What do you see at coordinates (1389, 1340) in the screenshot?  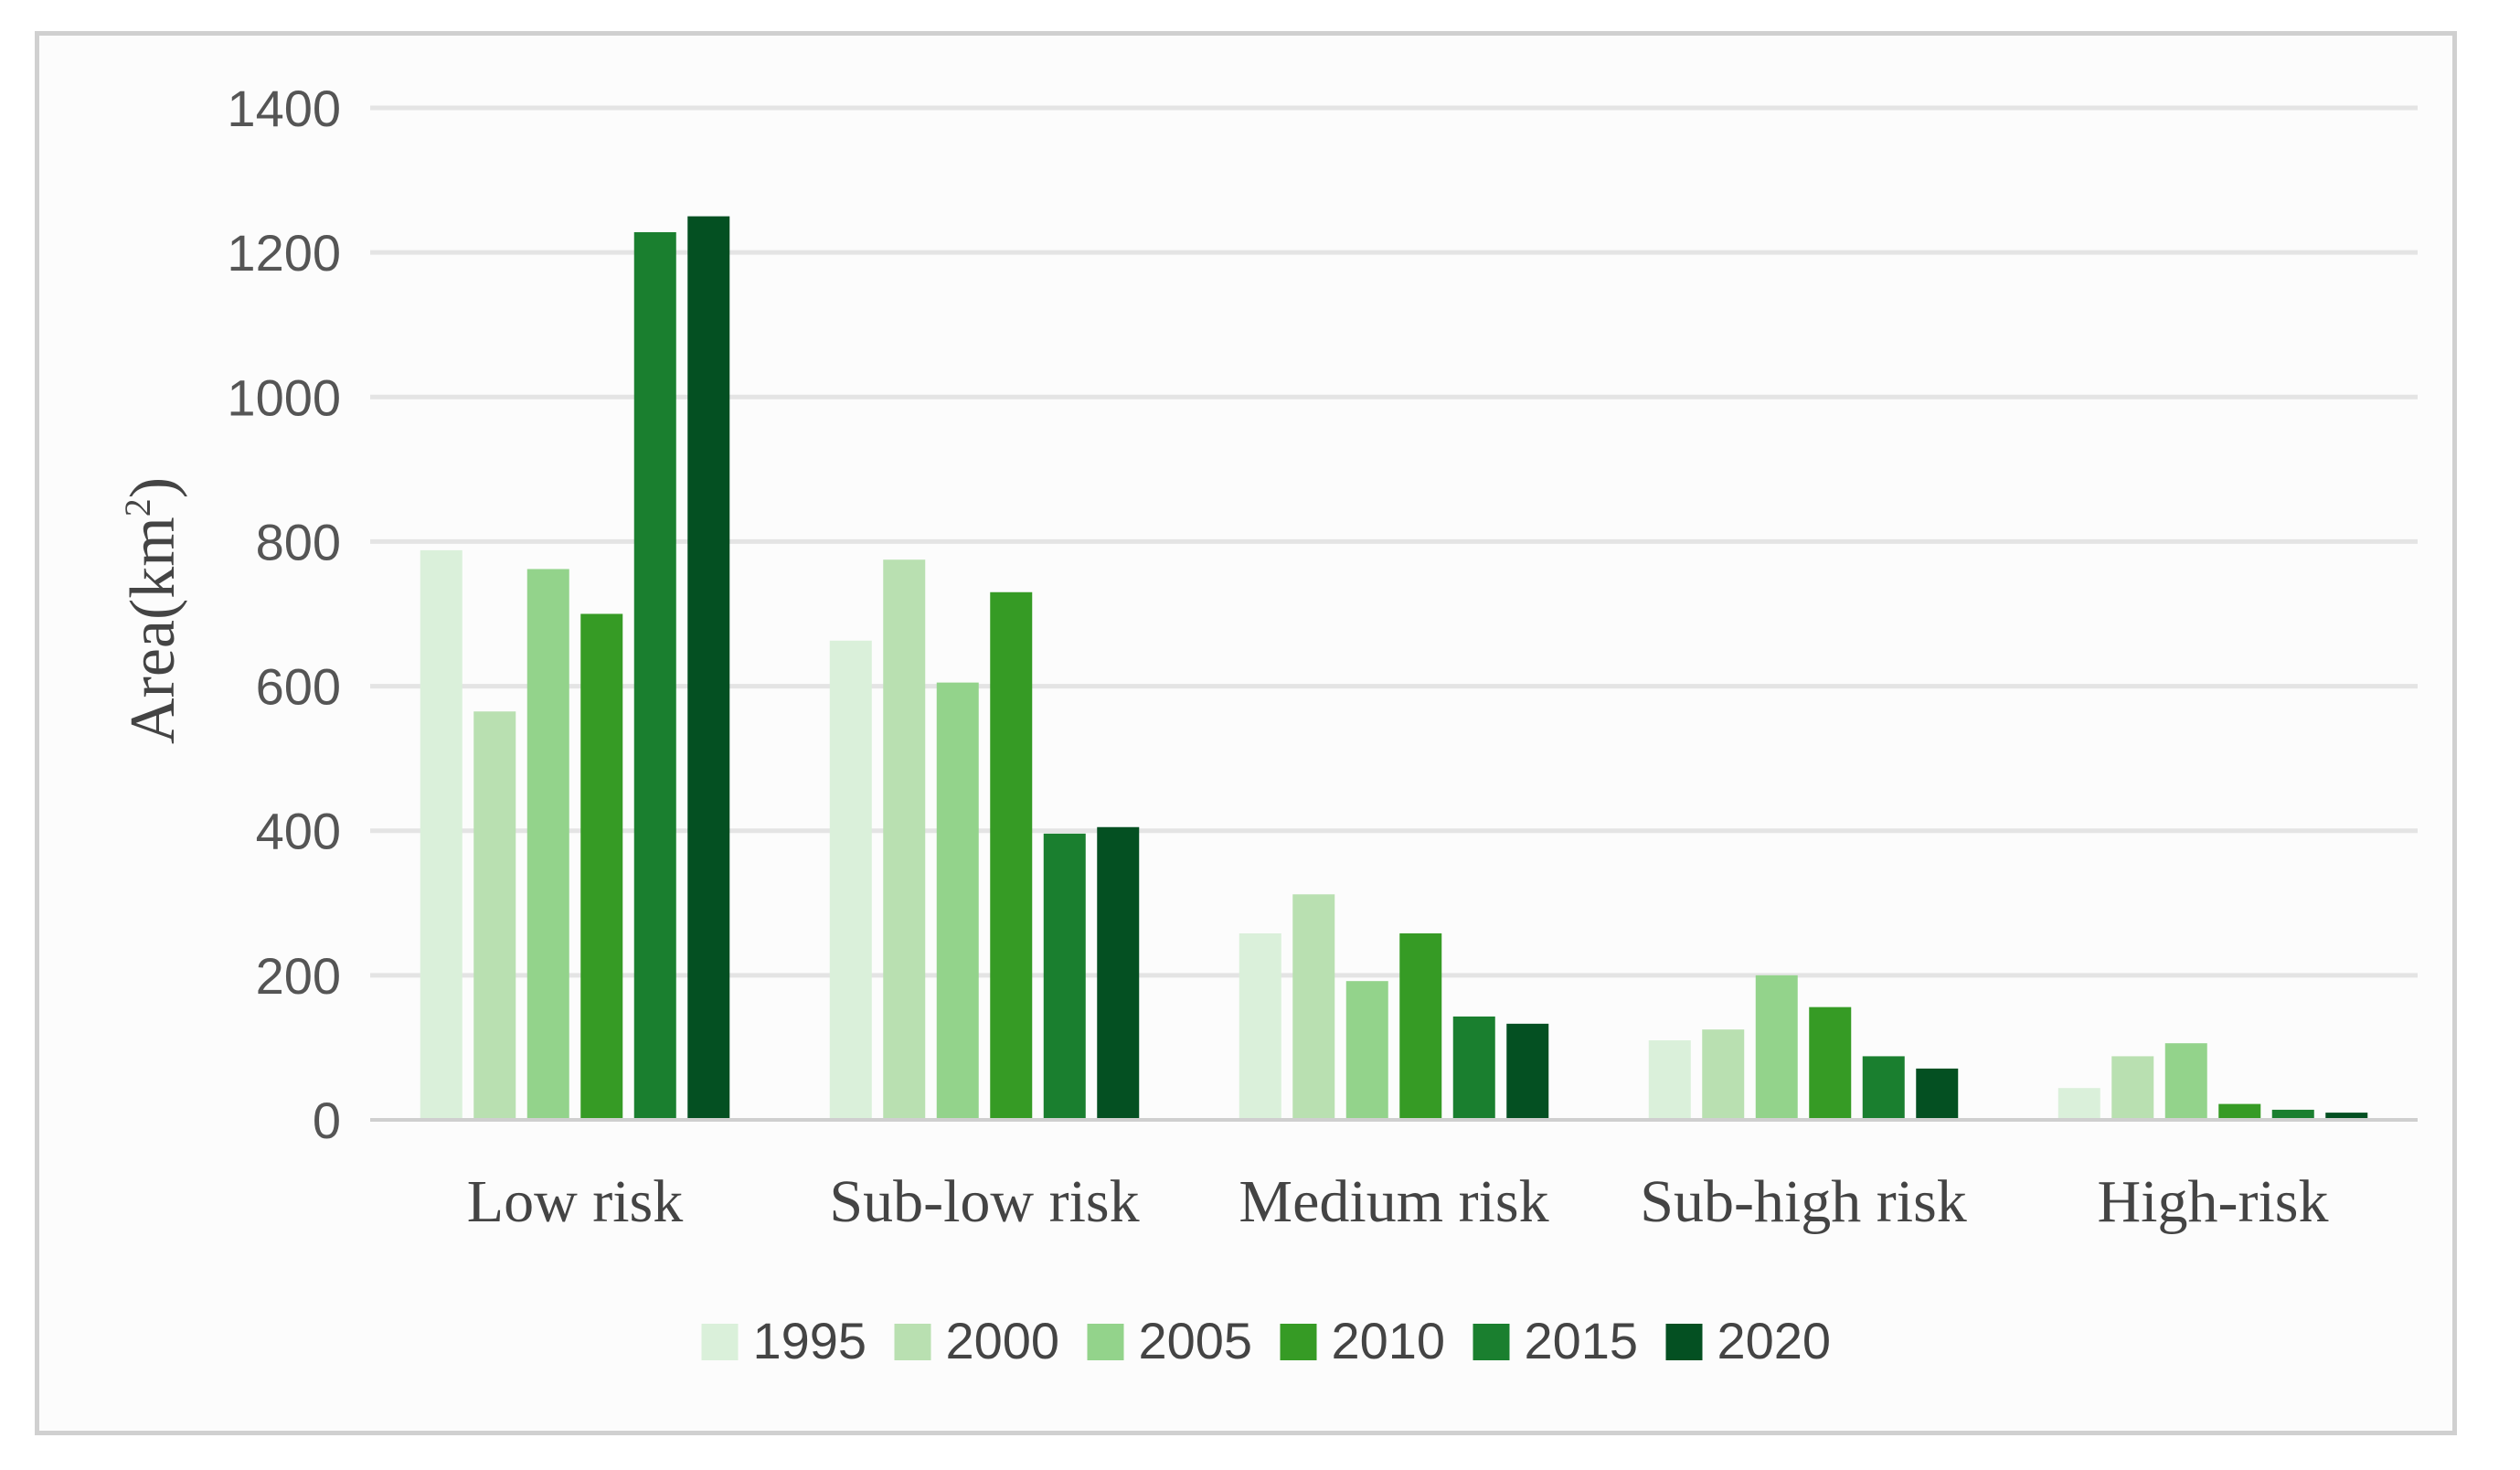 I see `legend-label: 2010` at bounding box center [1389, 1340].